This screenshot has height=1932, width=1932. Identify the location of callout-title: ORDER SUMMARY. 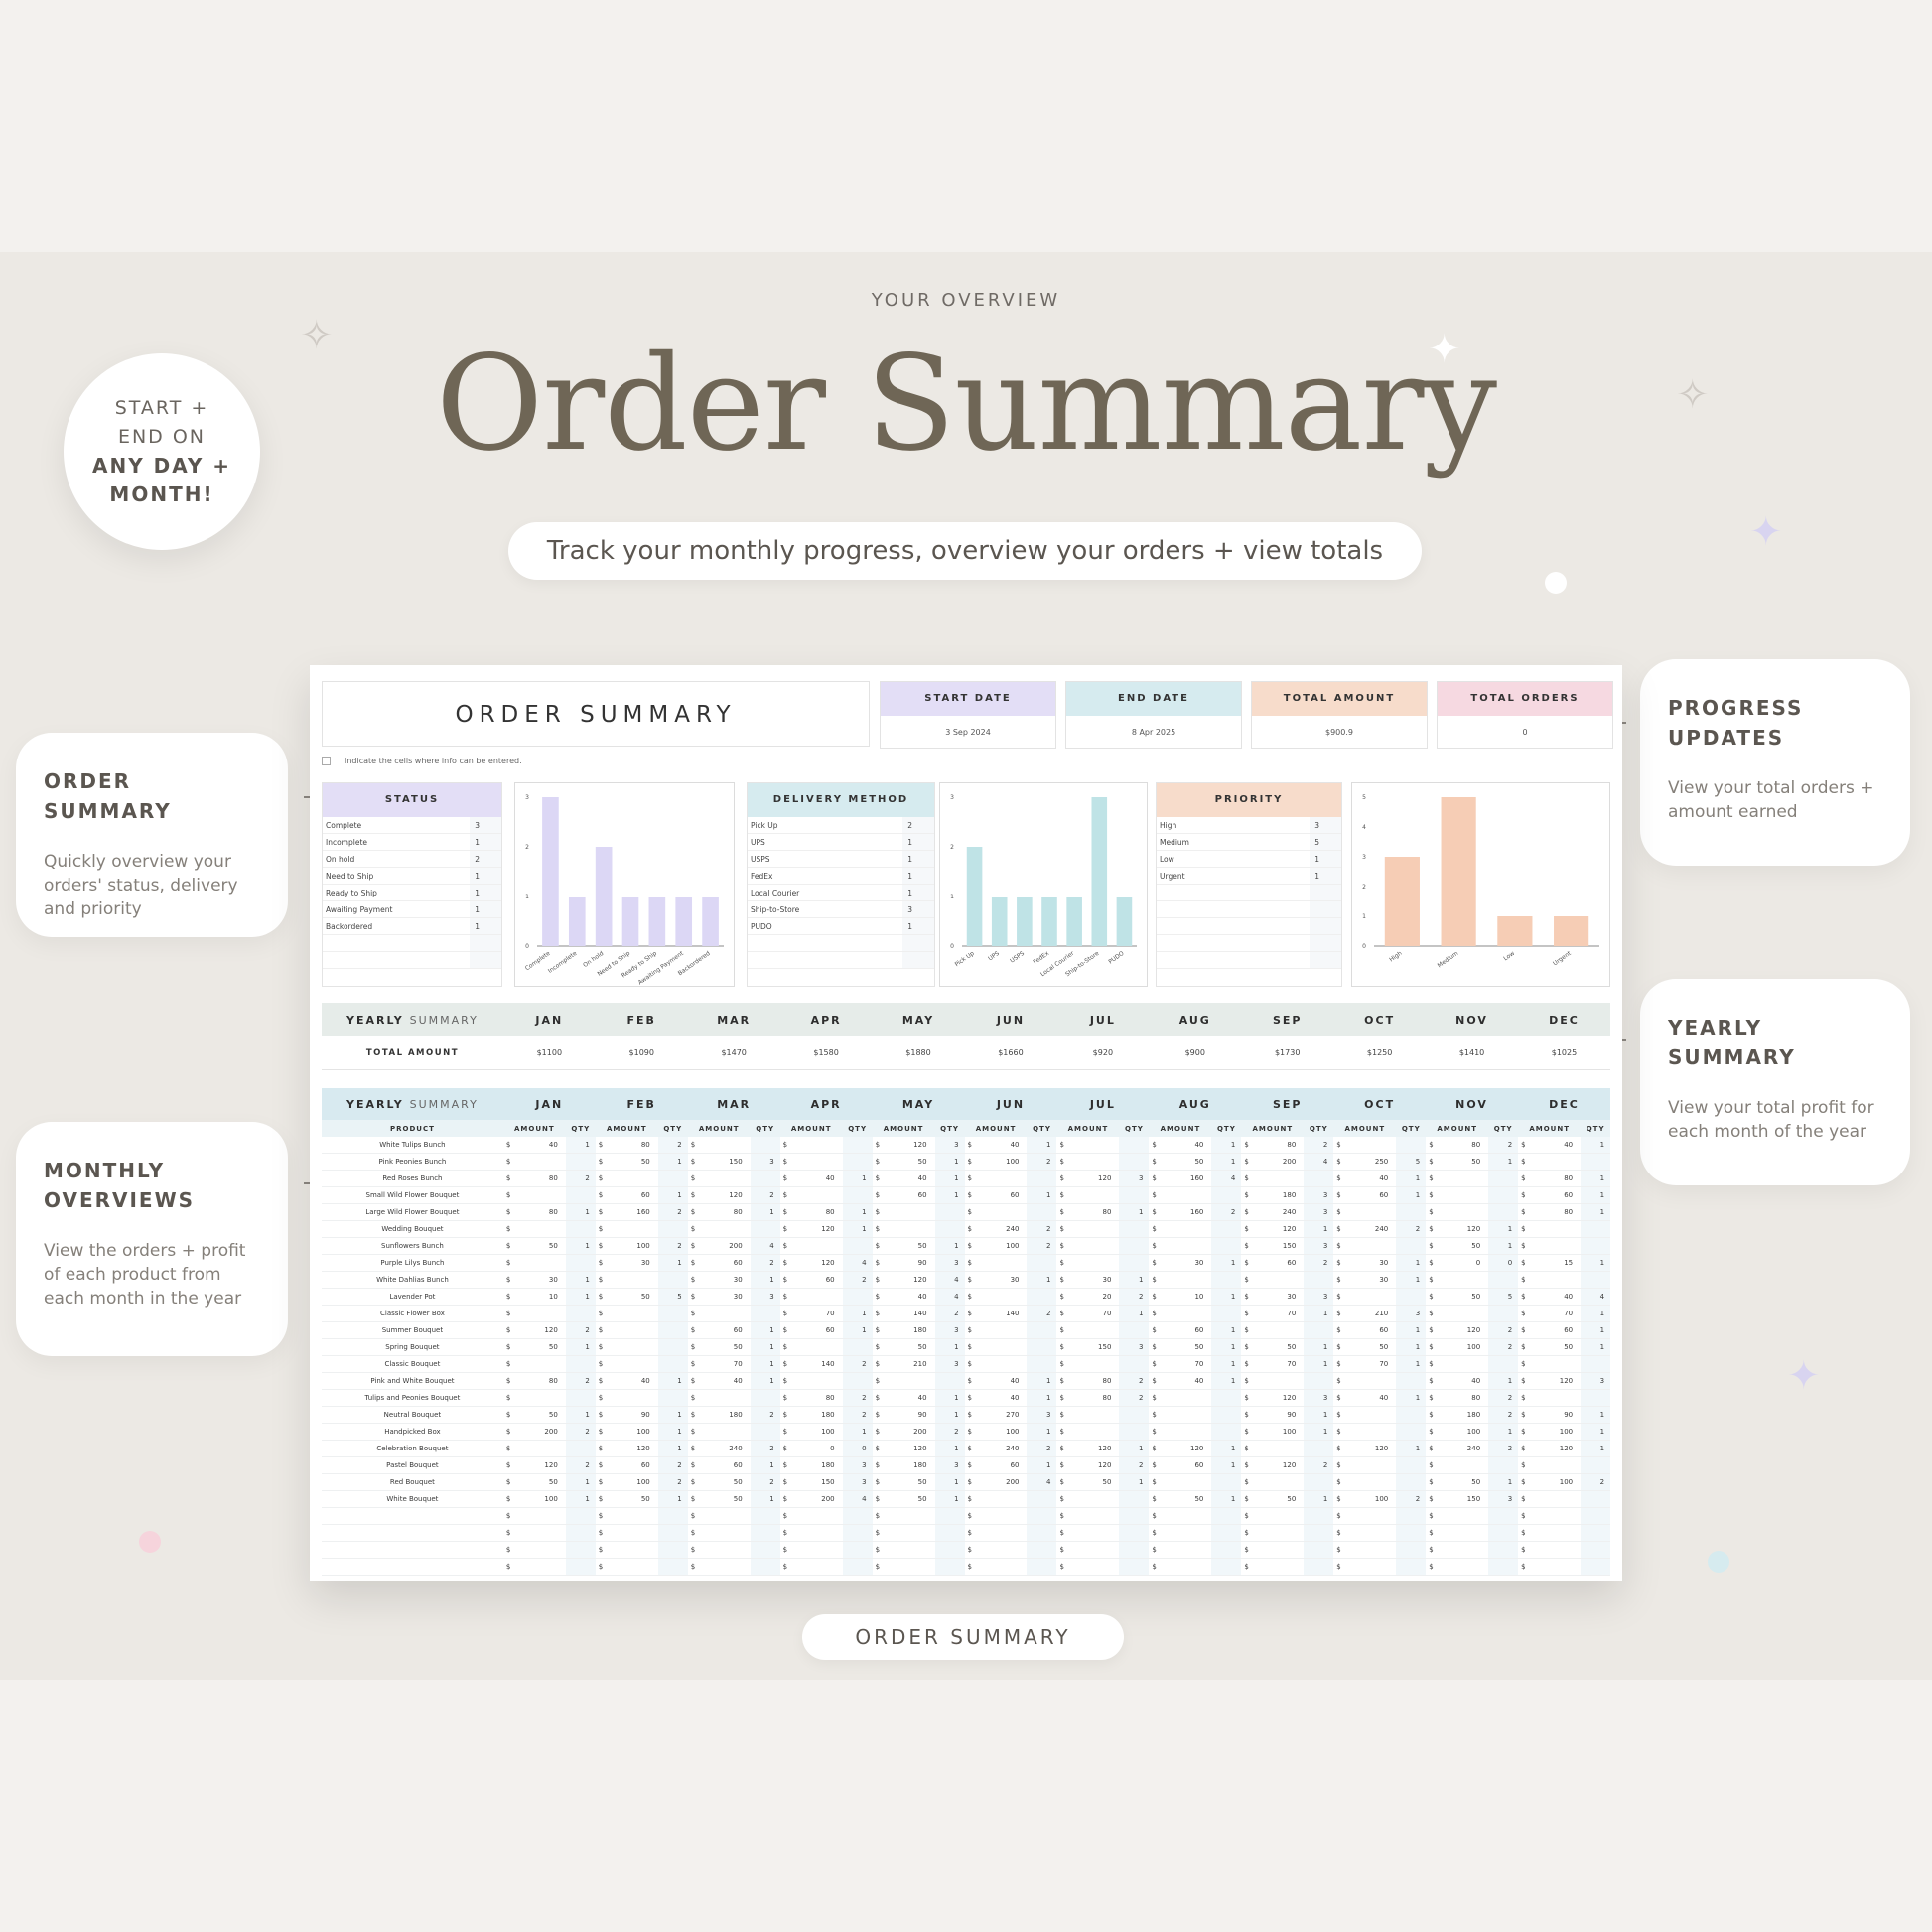
(108, 796).